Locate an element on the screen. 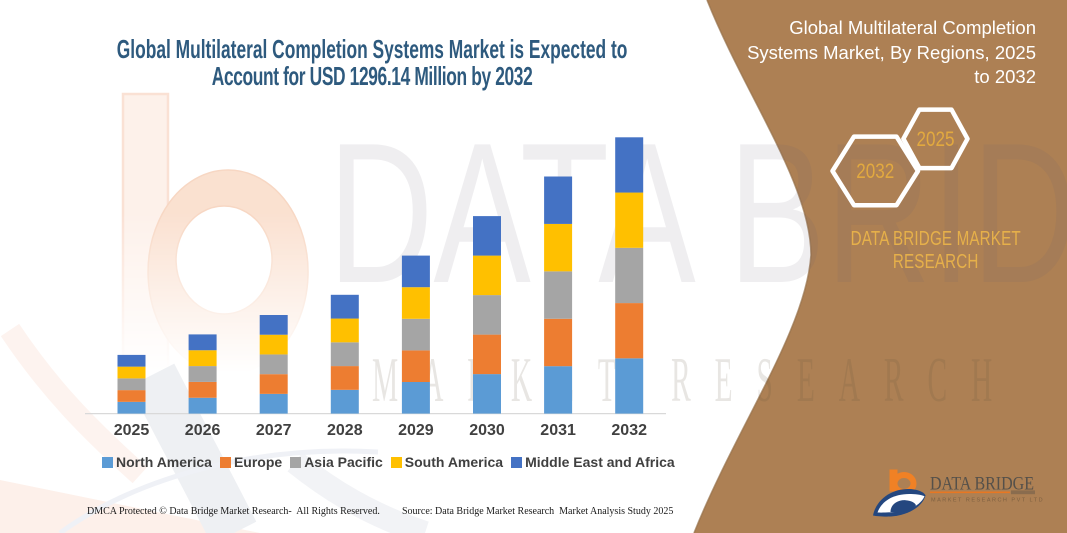  svg-text: MARKET RESEARCH PVT LTD is located at coordinates (987, 501).